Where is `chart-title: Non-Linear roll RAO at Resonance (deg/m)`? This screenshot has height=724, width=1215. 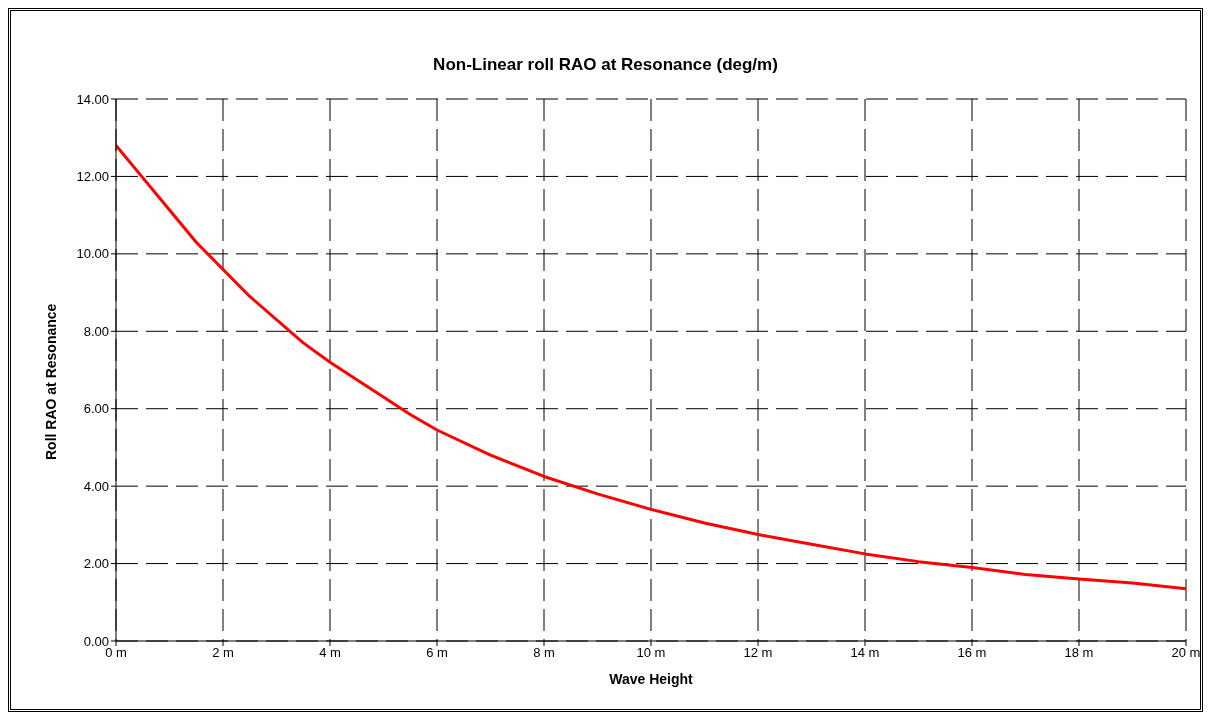 chart-title: Non-Linear roll RAO at Resonance (deg/m) is located at coordinates (605, 65).